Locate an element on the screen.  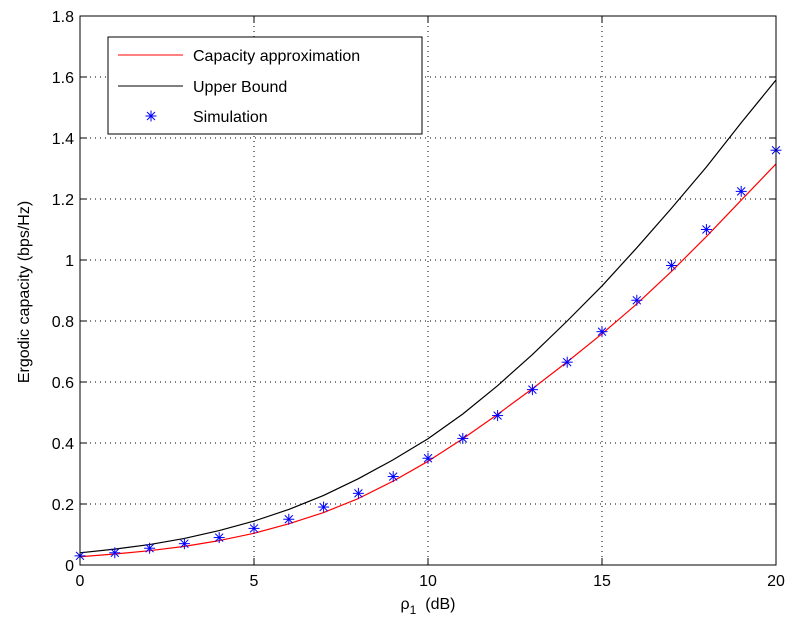
y-tick-label: 1.2 is located at coordinates (63, 200).